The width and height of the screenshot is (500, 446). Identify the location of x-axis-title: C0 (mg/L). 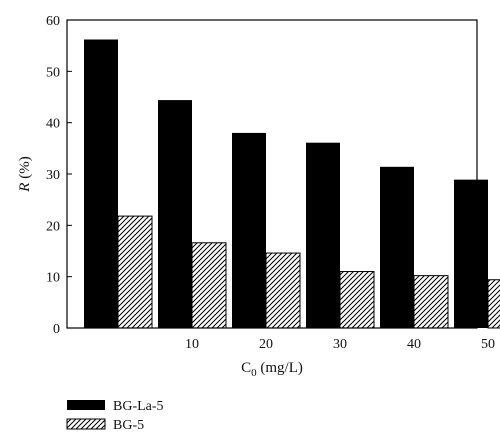
(272, 369).